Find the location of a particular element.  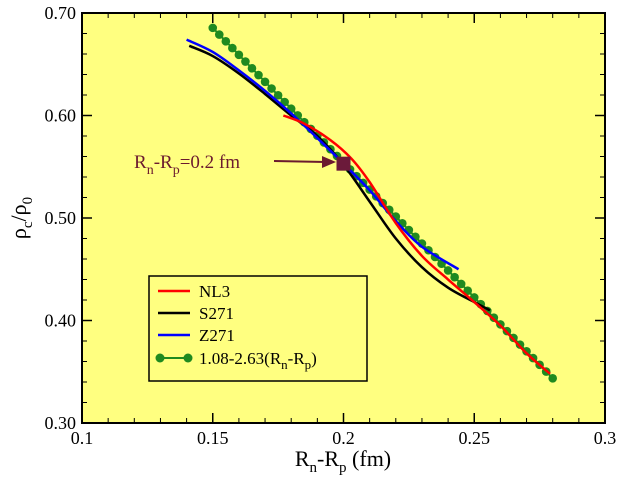

annotation-arrowhead is located at coordinates (329, 162).